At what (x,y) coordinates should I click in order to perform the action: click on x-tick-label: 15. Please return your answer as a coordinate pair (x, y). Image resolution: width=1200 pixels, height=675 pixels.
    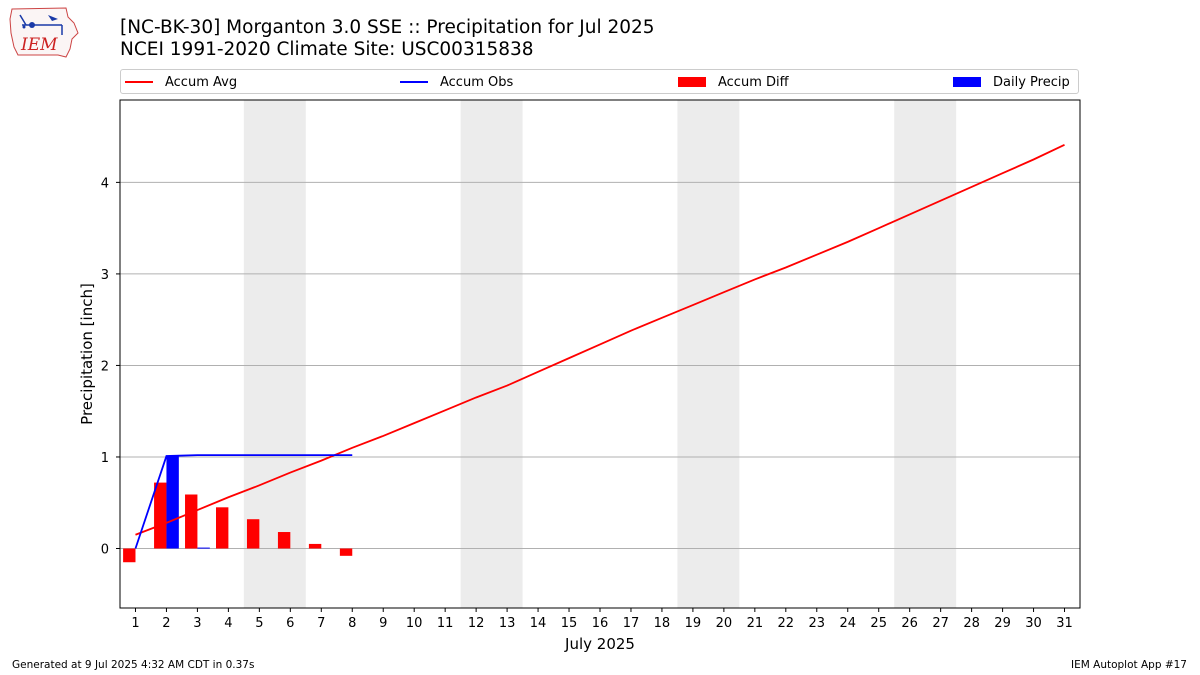
    Looking at the image, I should click on (569, 623).